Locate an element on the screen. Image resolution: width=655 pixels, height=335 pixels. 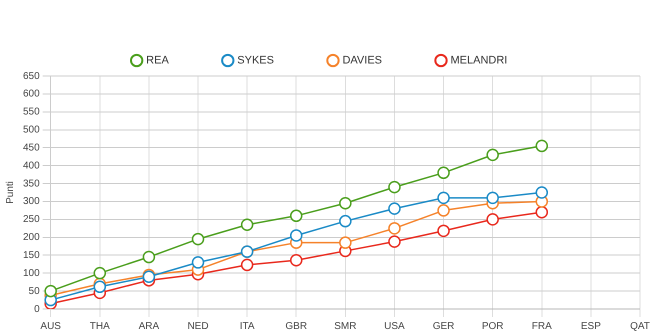
y-tick-label: 400 is located at coordinates (31, 166).